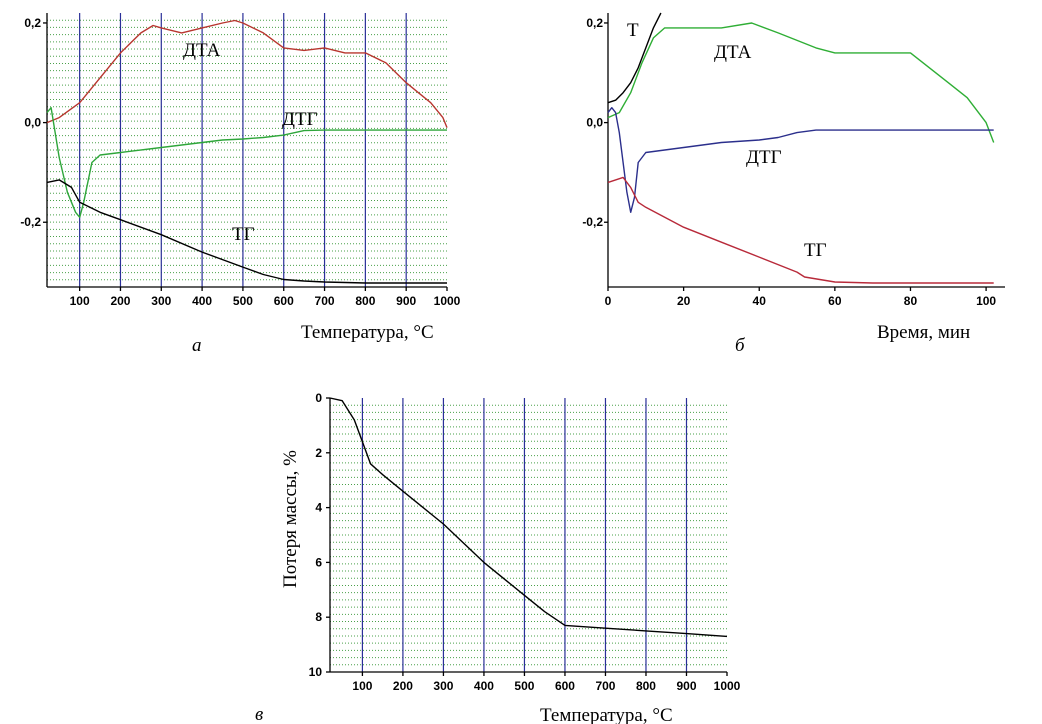  What do you see at coordinates (815, 250) in the screenshot?
I see `panel-b-label-tg: ТГ` at bounding box center [815, 250].